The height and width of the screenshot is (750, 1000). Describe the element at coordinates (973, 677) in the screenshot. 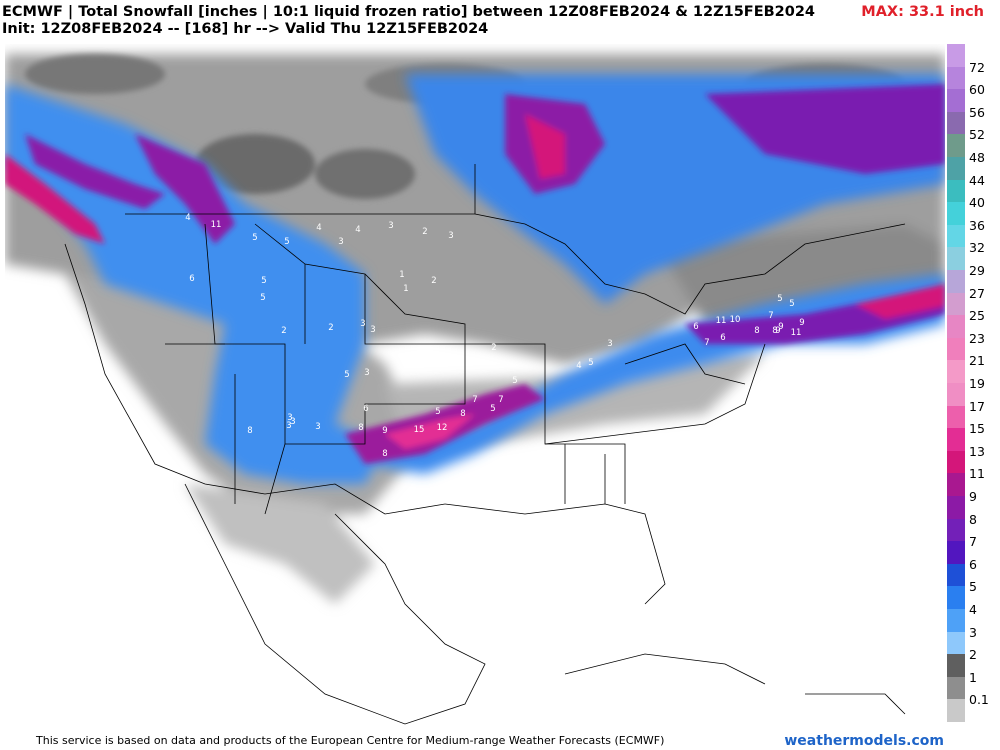

I see `colorbar-label: 1` at that location.